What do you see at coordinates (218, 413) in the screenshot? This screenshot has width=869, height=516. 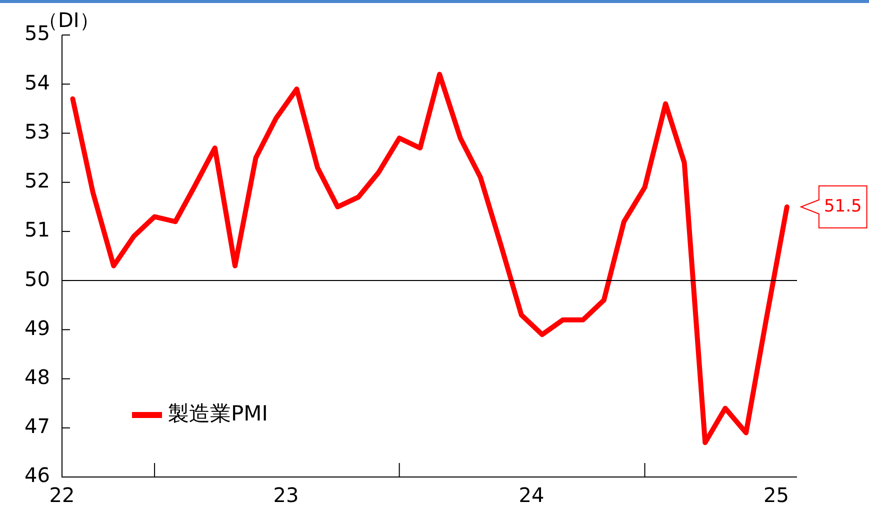 I see `legend-label: 製造業PMI` at bounding box center [218, 413].